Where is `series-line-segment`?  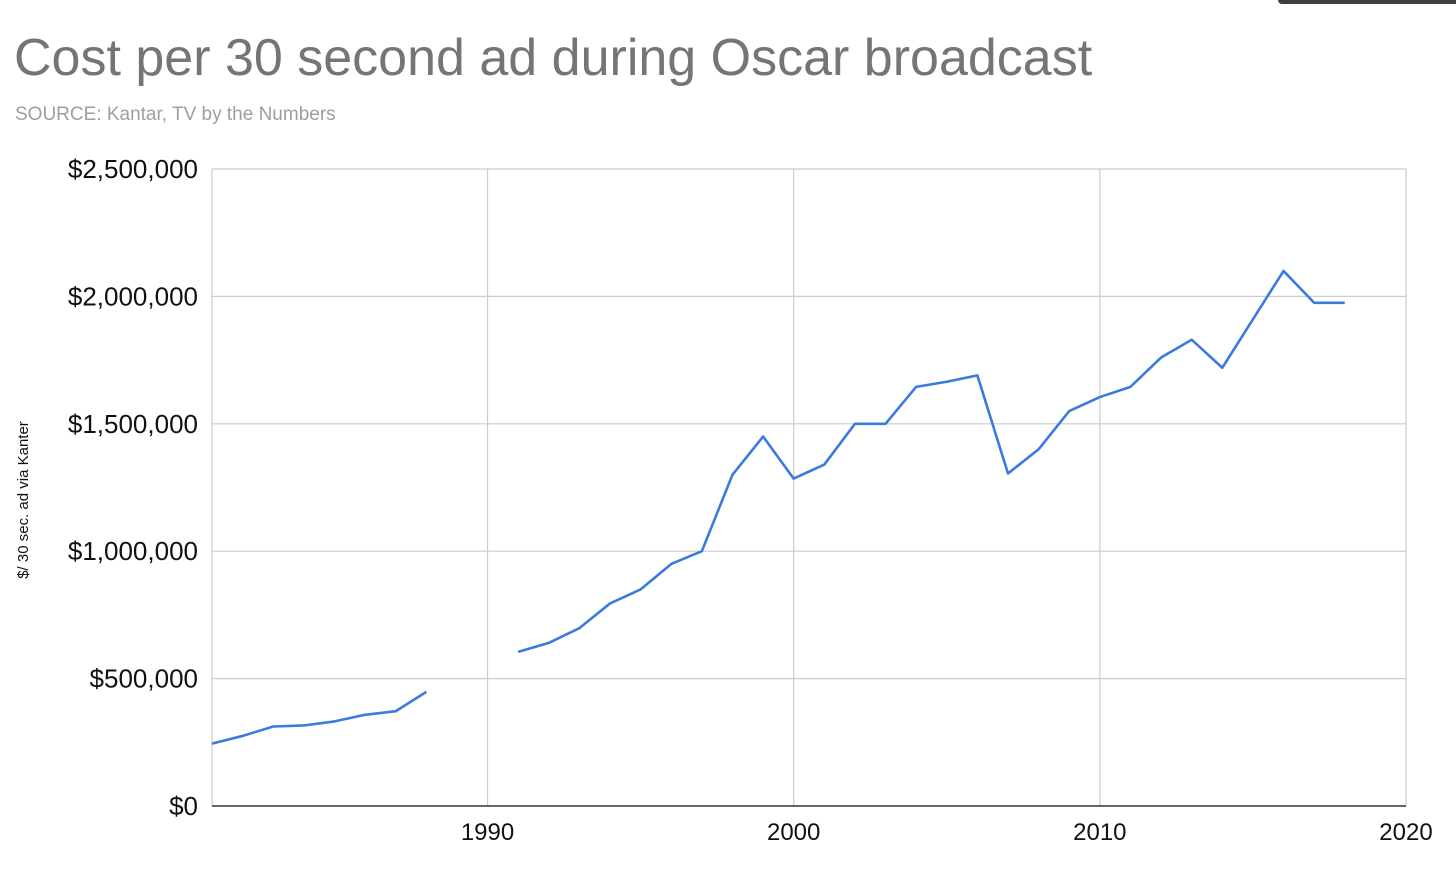 series-line-segment is located at coordinates (319, 717).